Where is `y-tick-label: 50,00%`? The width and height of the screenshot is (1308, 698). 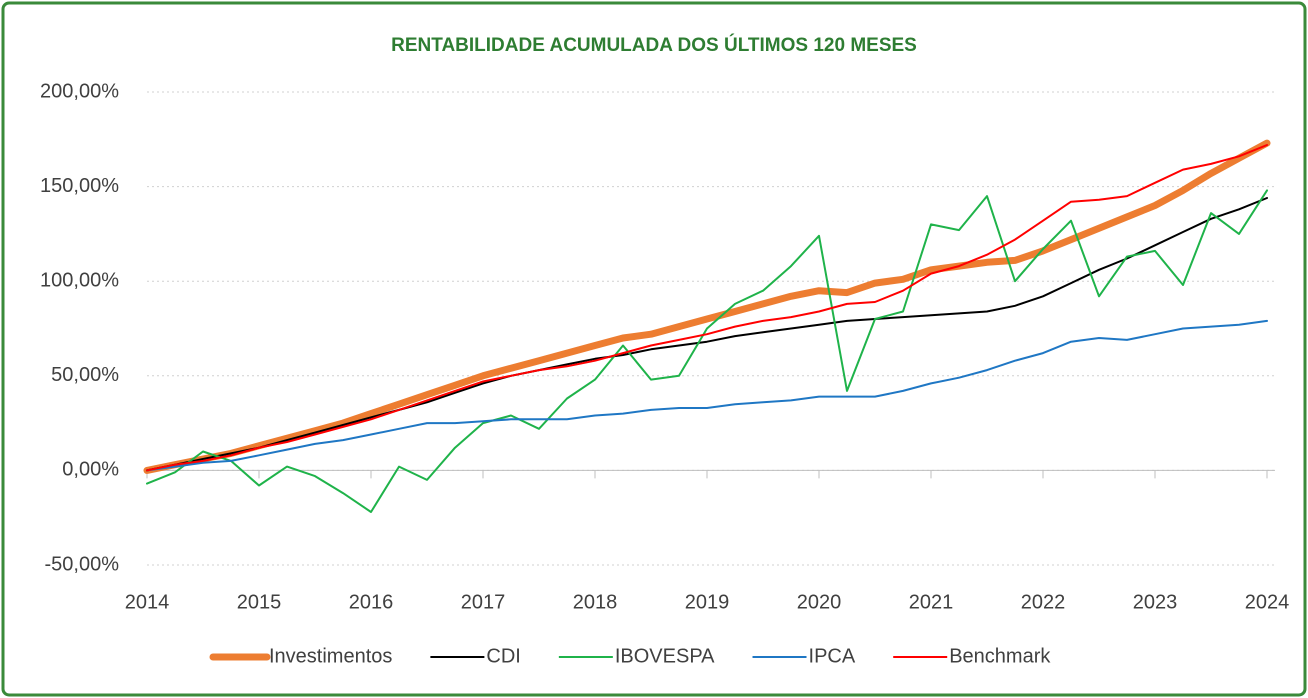 y-tick-label: 50,00% is located at coordinates (85, 375).